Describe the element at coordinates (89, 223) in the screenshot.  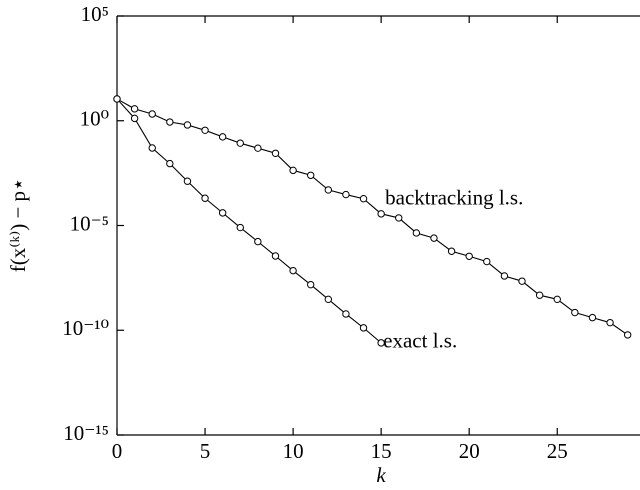
I see `y-tick-label: 10⁻⁵` at that location.